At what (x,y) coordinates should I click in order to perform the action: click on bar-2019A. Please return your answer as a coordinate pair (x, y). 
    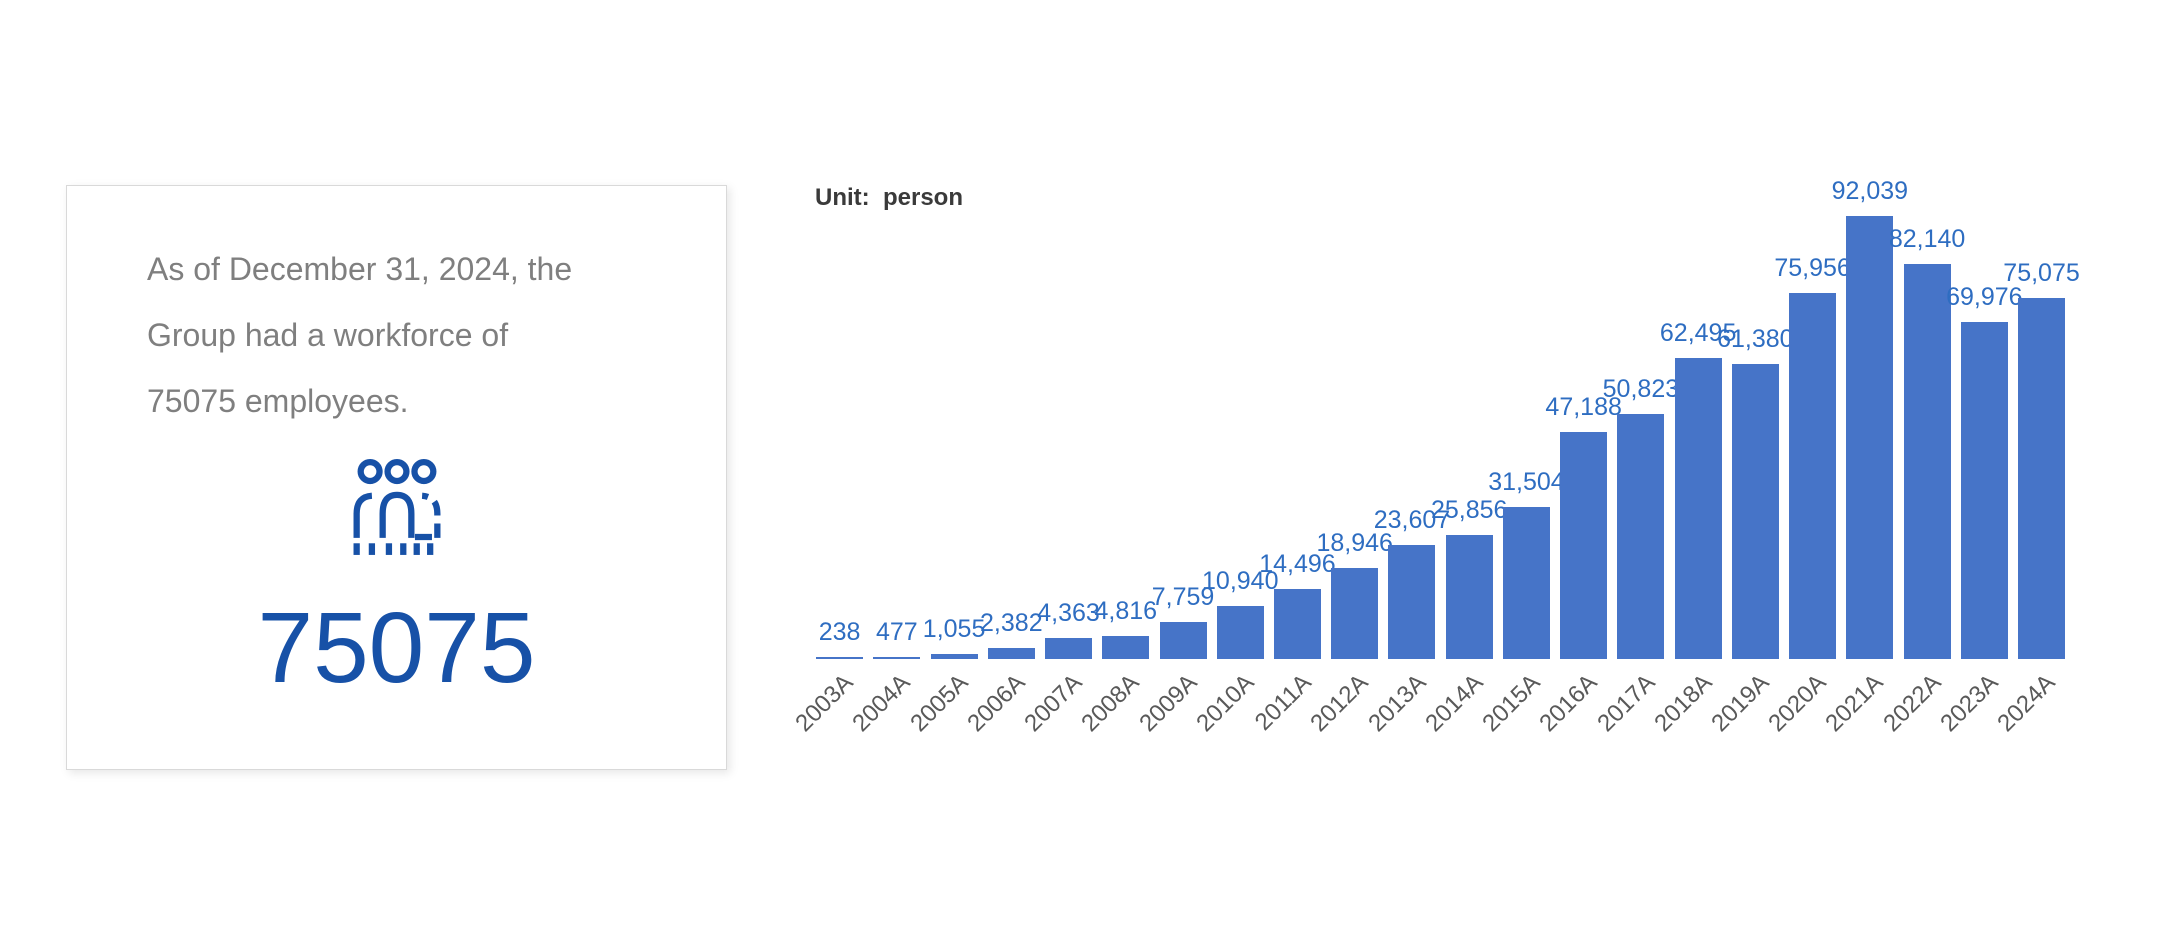
    Looking at the image, I should click on (1755, 511).